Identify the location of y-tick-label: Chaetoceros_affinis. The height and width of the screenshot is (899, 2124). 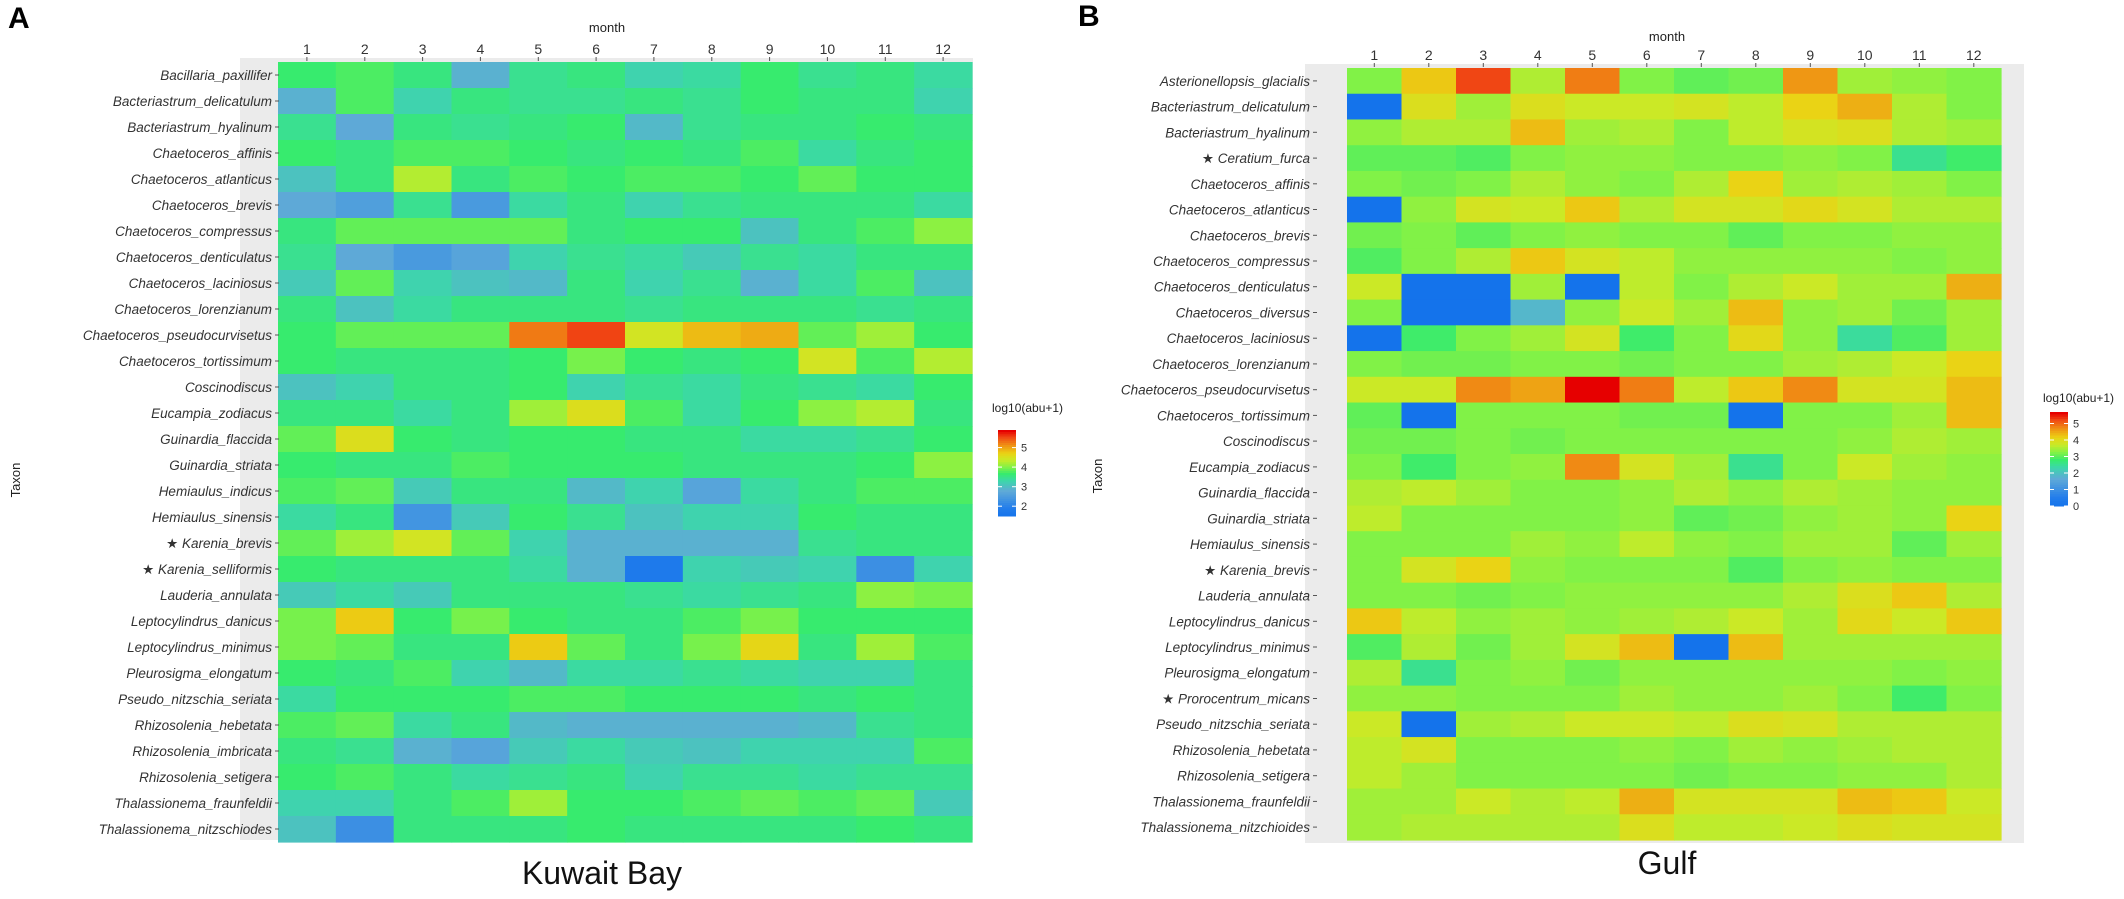
(213, 153).